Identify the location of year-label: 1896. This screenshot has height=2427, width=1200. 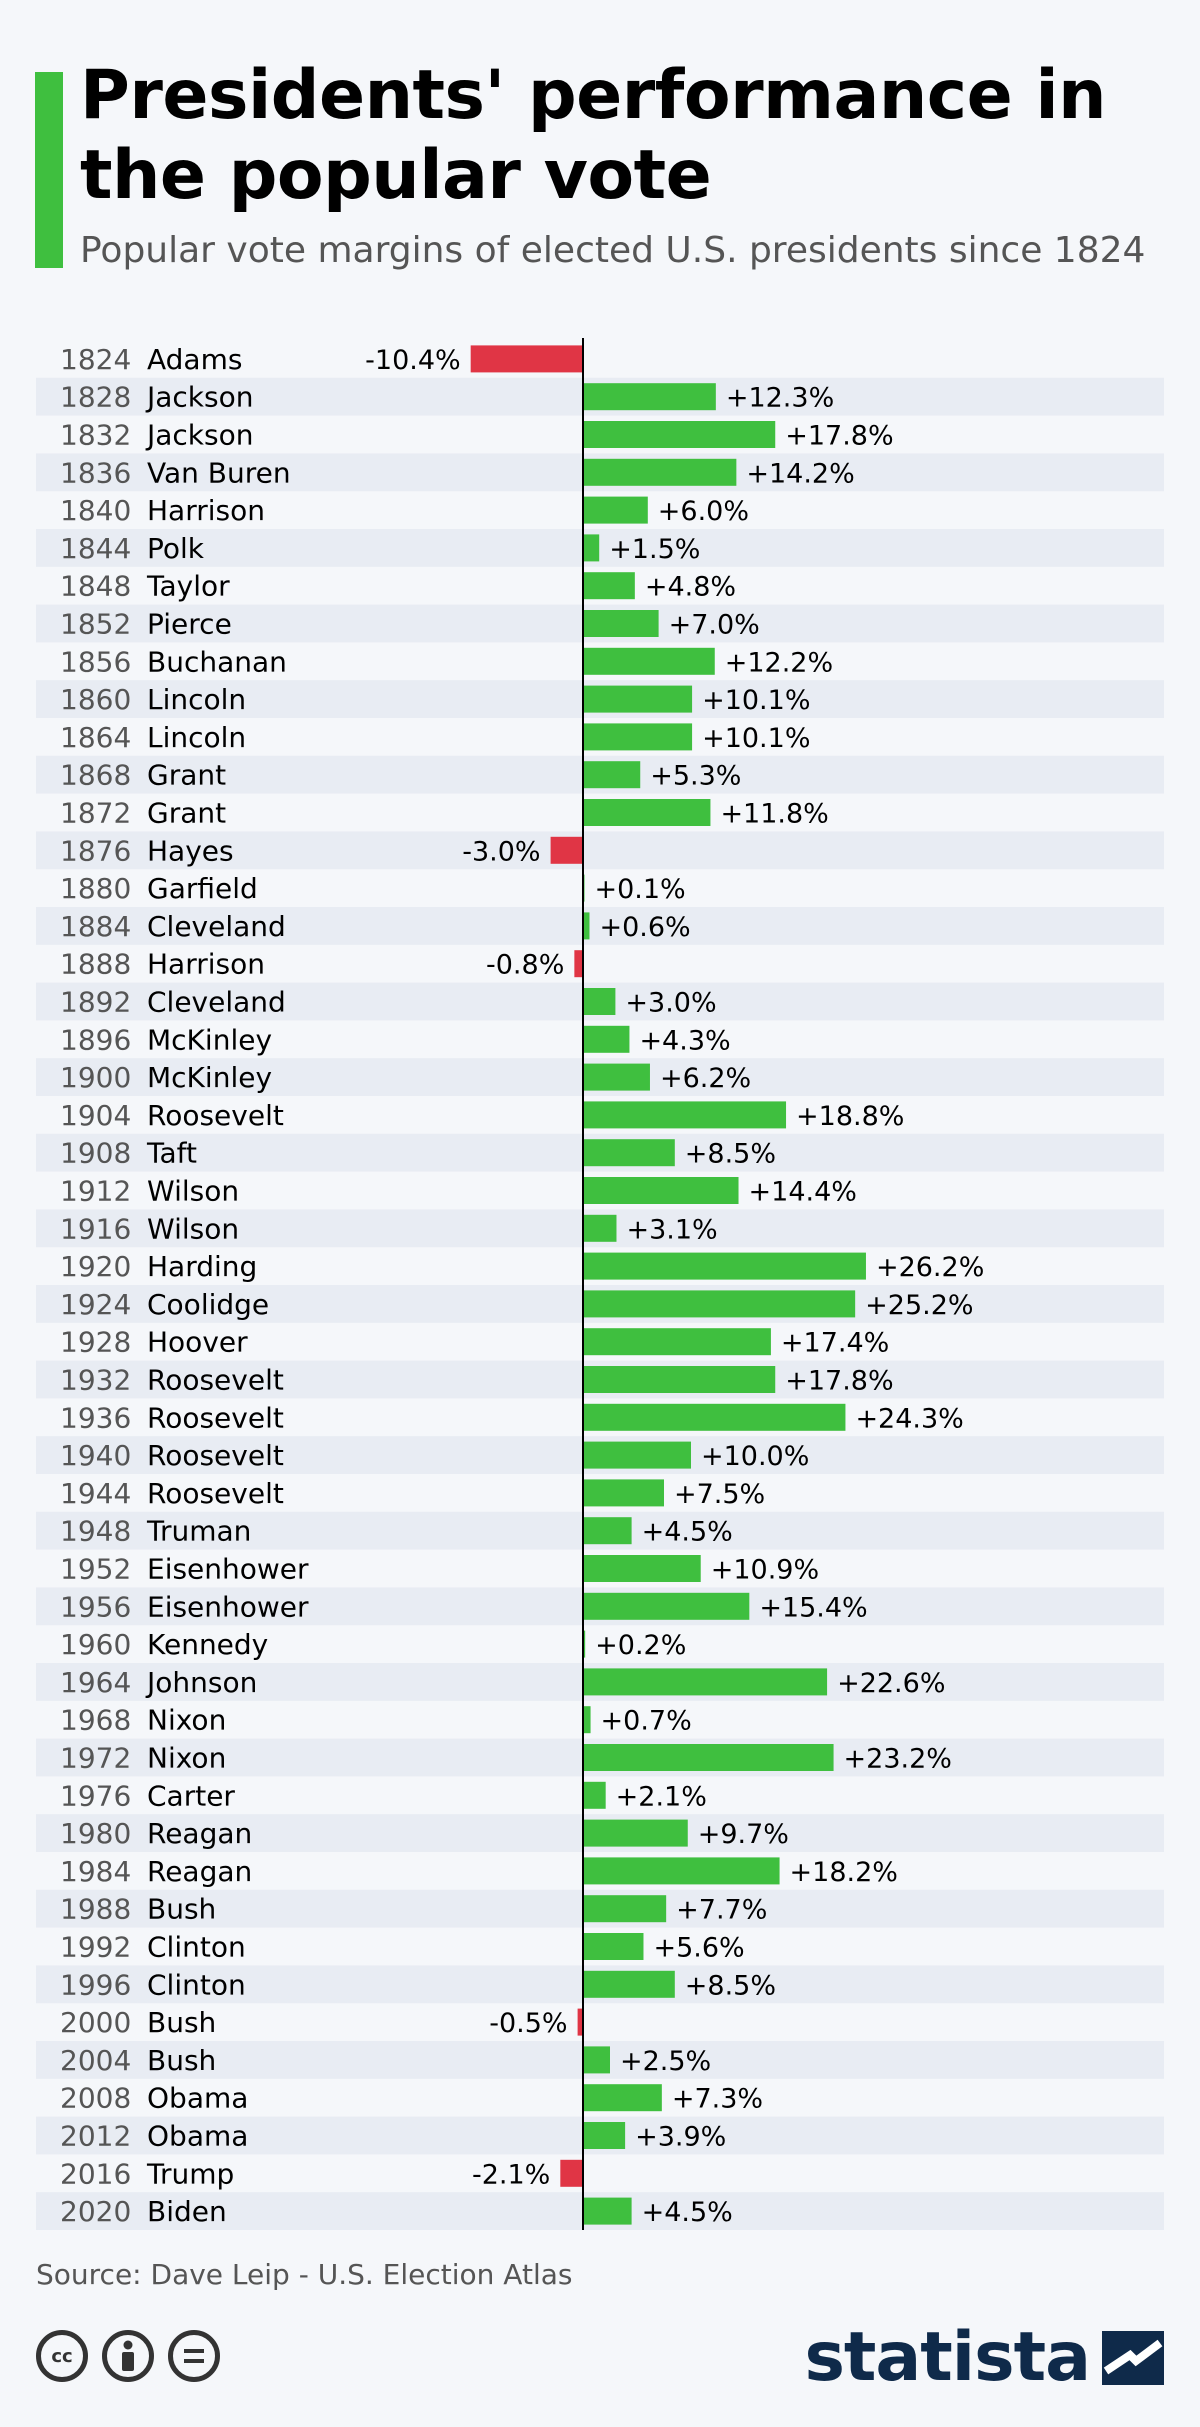
(95, 1039).